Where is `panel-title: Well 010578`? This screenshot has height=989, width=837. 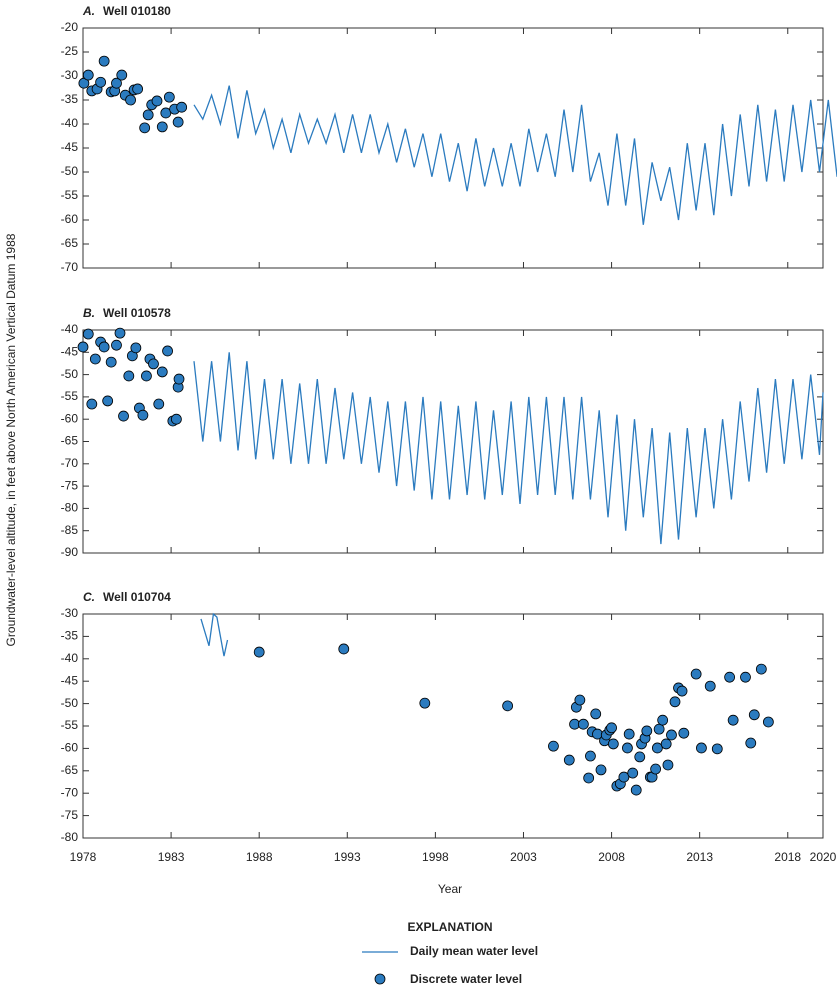 panel-title: Well 010578 is located at coordinates (137, 313).